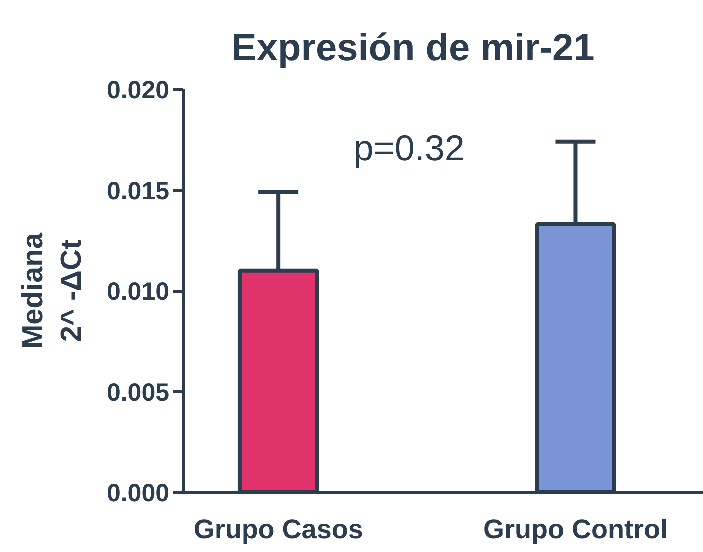  What do you see at coordinates (53, 291) in the screenshot?
I see `y-axis-title: Mediana 2^ -ΔCt` at bounding box center [53, 291].